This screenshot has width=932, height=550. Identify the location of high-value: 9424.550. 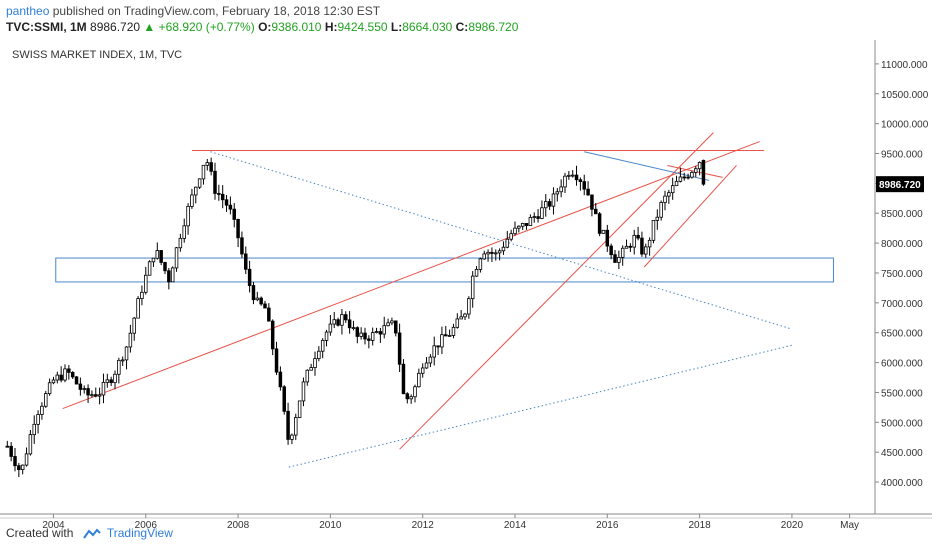
(362, 27).